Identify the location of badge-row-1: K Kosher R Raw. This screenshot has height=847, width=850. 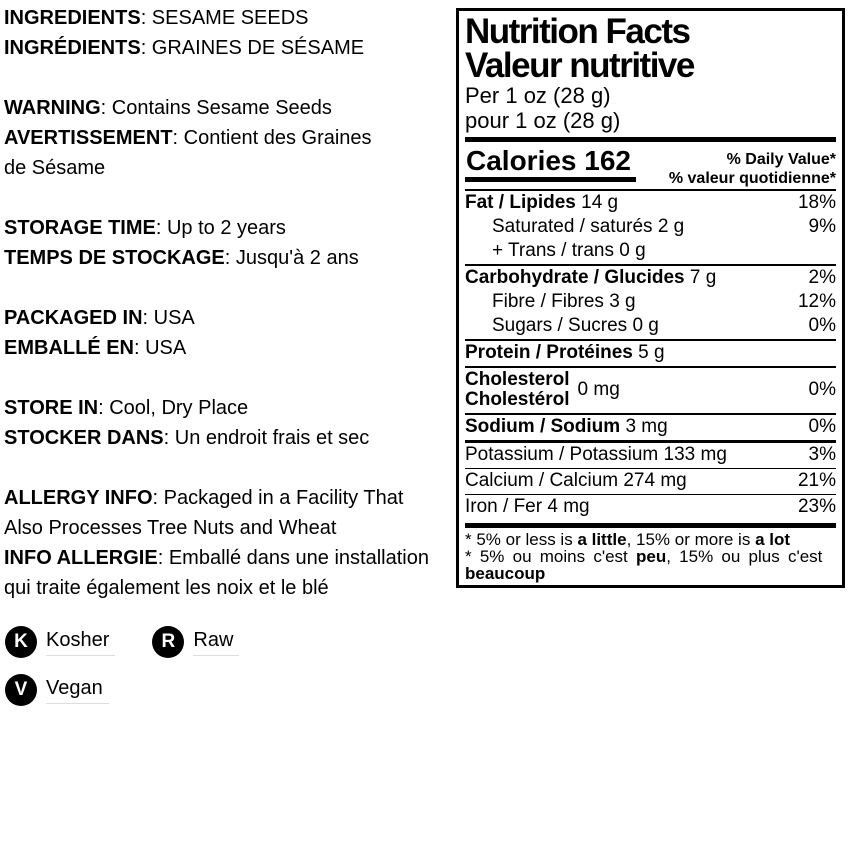
(140, 642).